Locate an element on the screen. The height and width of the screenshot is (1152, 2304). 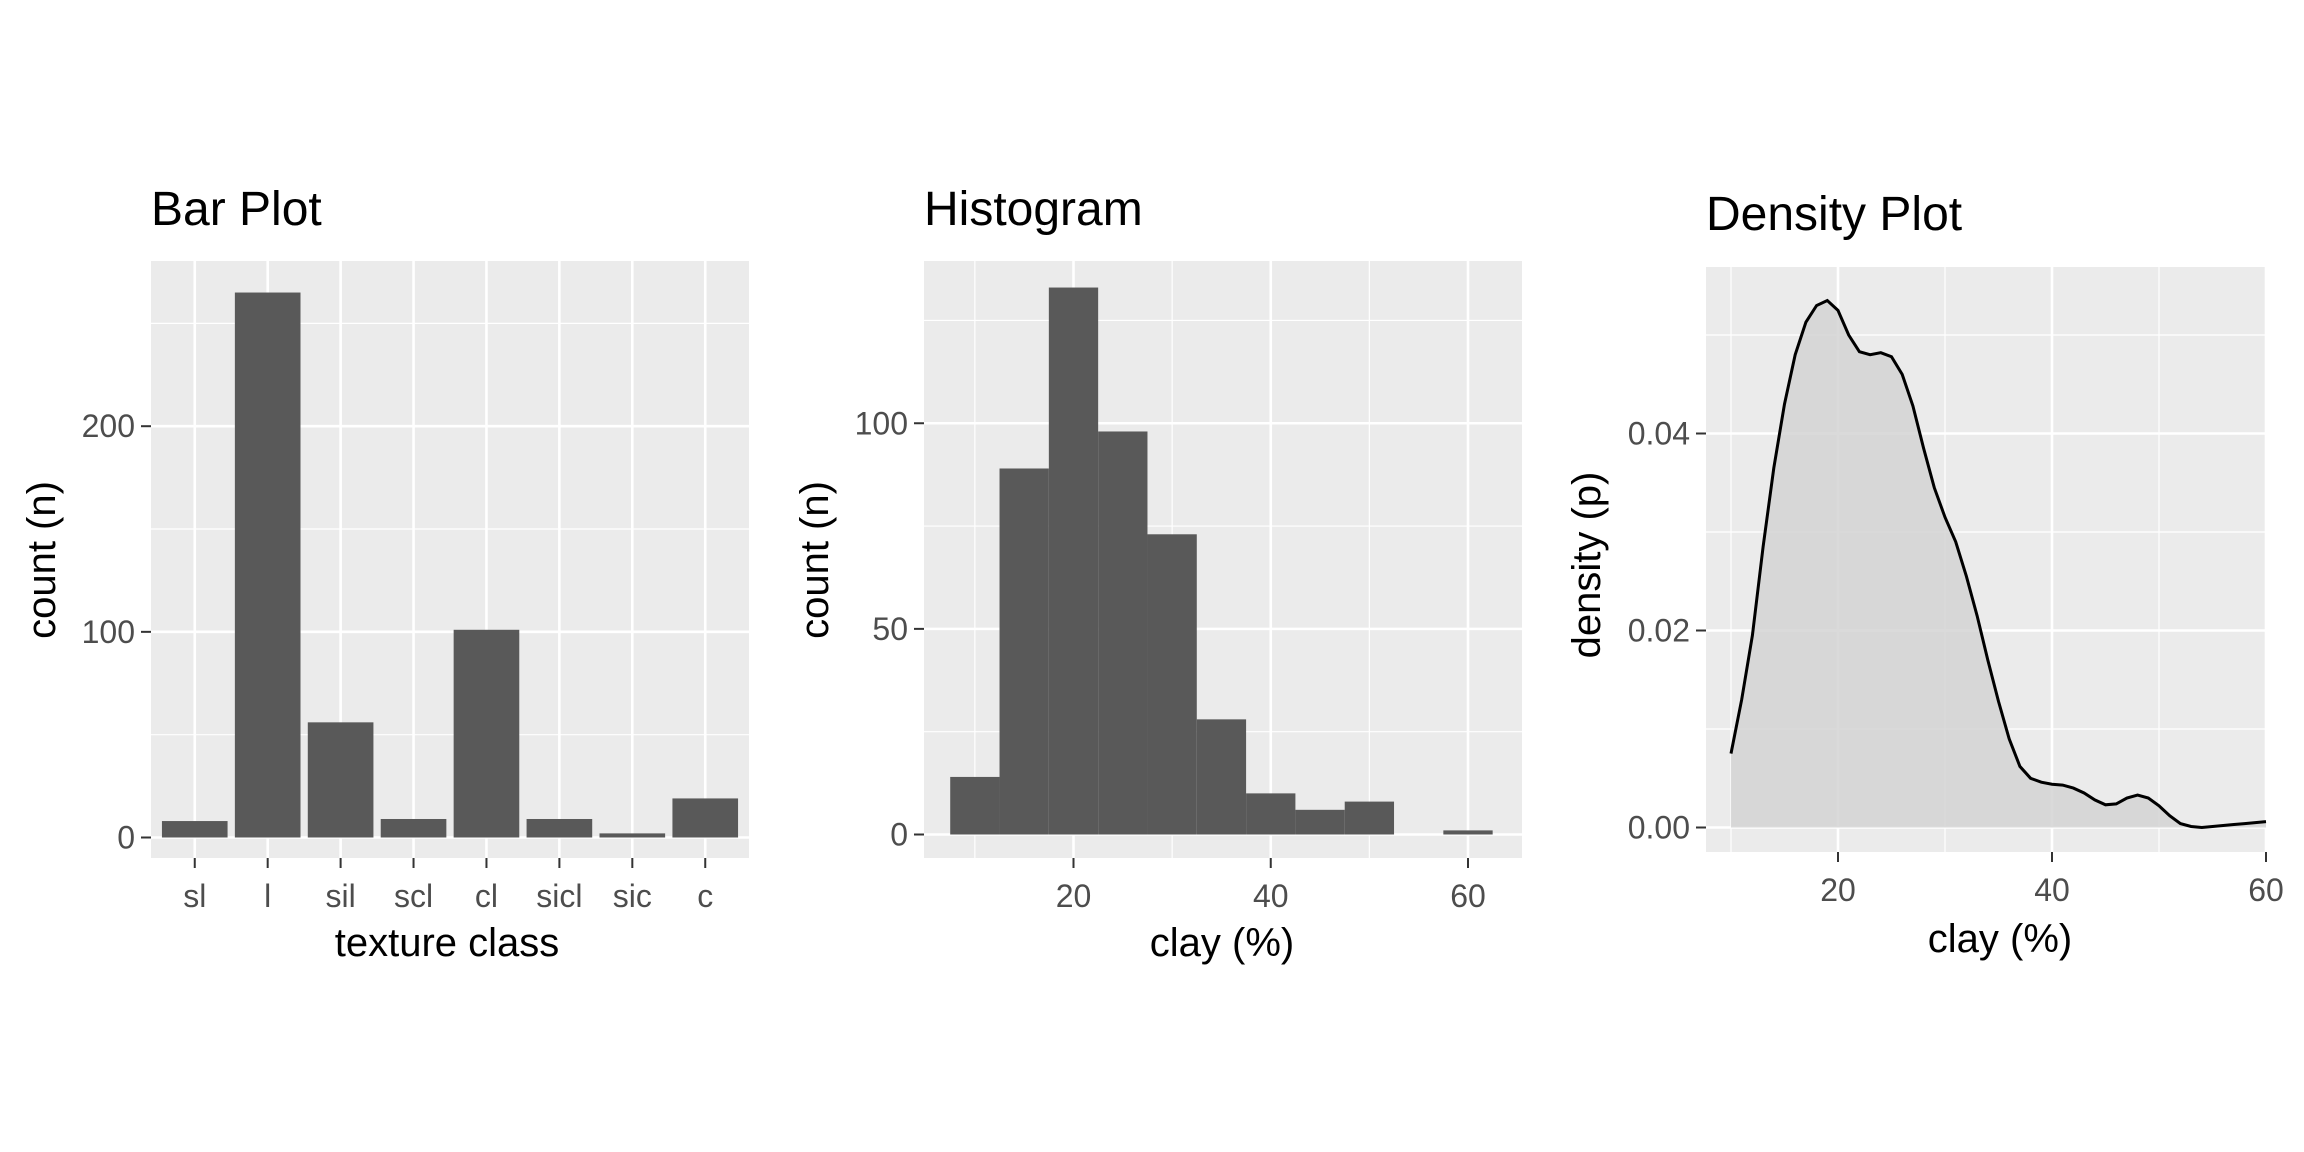
density-plot-title: Density Plot is located at coordinates (1834, 214).